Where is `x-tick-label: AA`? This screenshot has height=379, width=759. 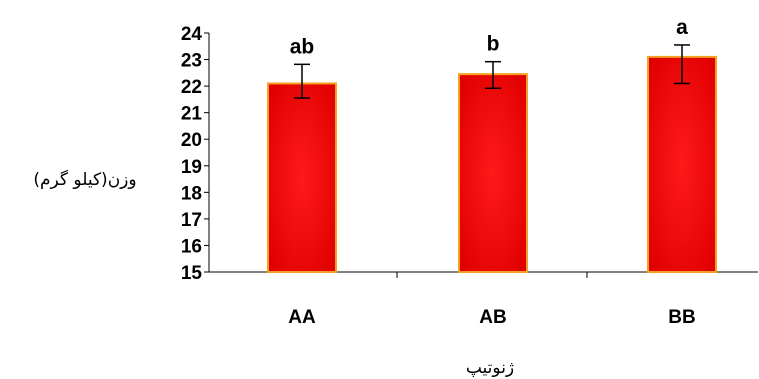
x-tick-label: AA is located at coordinates (302, 317).